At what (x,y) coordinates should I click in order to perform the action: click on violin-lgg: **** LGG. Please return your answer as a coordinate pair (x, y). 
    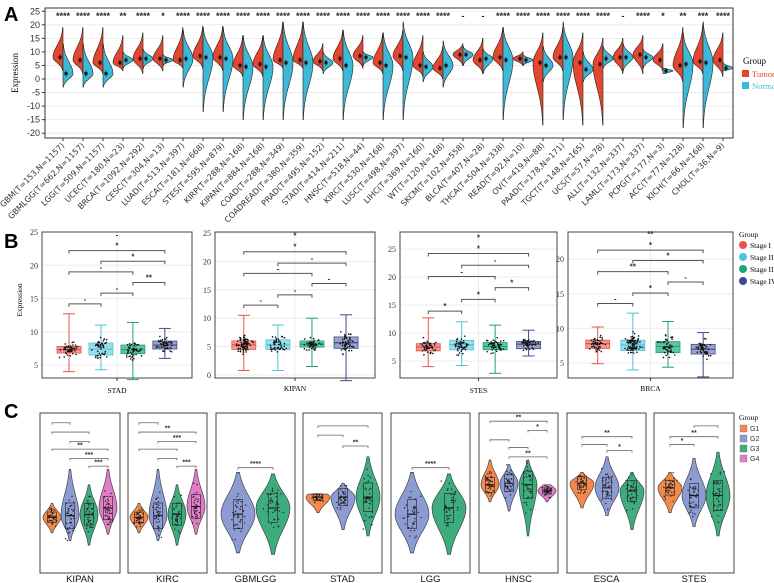
    Looking at the image, I should click on (430, 497).